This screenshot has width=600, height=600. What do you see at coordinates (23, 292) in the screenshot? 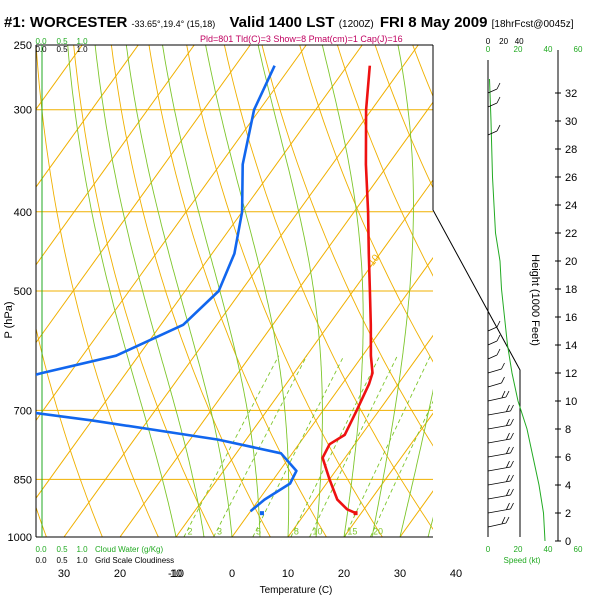
I see `pressure-tick-label: 500` at bounding box center [23, 292].